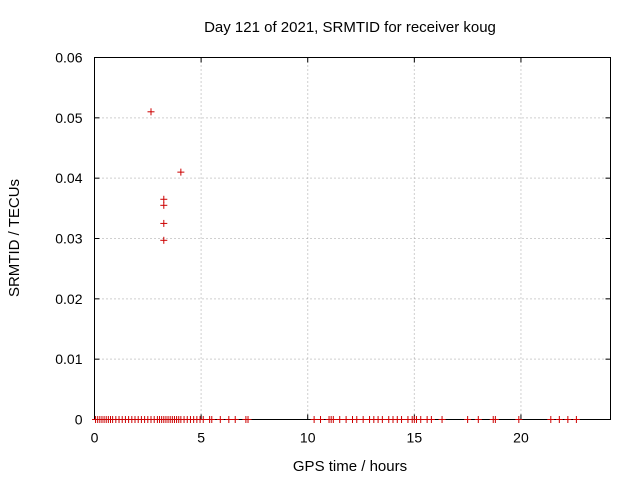 Image resolution: width=640 pixels, height=480 pixels. I want to click on y-tick-label: 0.02, so click(68, 299).